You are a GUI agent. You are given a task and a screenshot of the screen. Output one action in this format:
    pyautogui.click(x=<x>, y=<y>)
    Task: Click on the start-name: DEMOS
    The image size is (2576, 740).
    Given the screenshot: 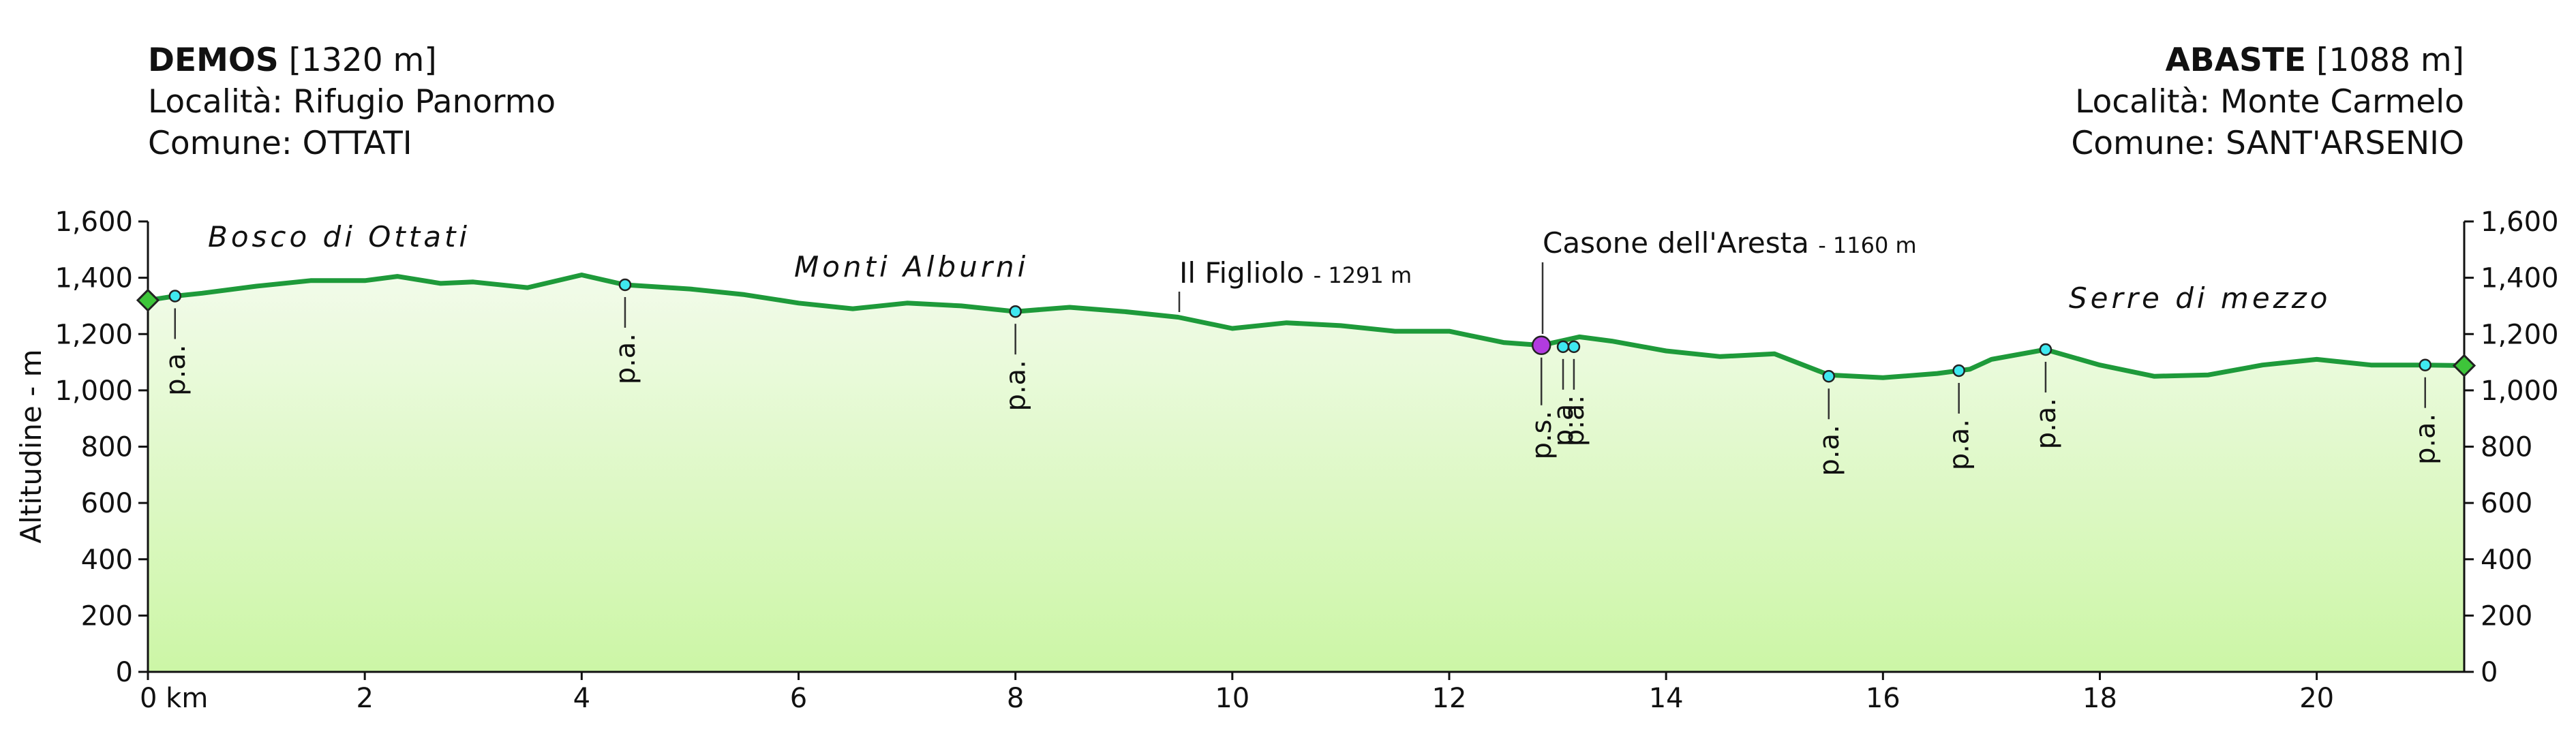 What is the action you would take?
    pyautogui.click(x=213, y=61)
    